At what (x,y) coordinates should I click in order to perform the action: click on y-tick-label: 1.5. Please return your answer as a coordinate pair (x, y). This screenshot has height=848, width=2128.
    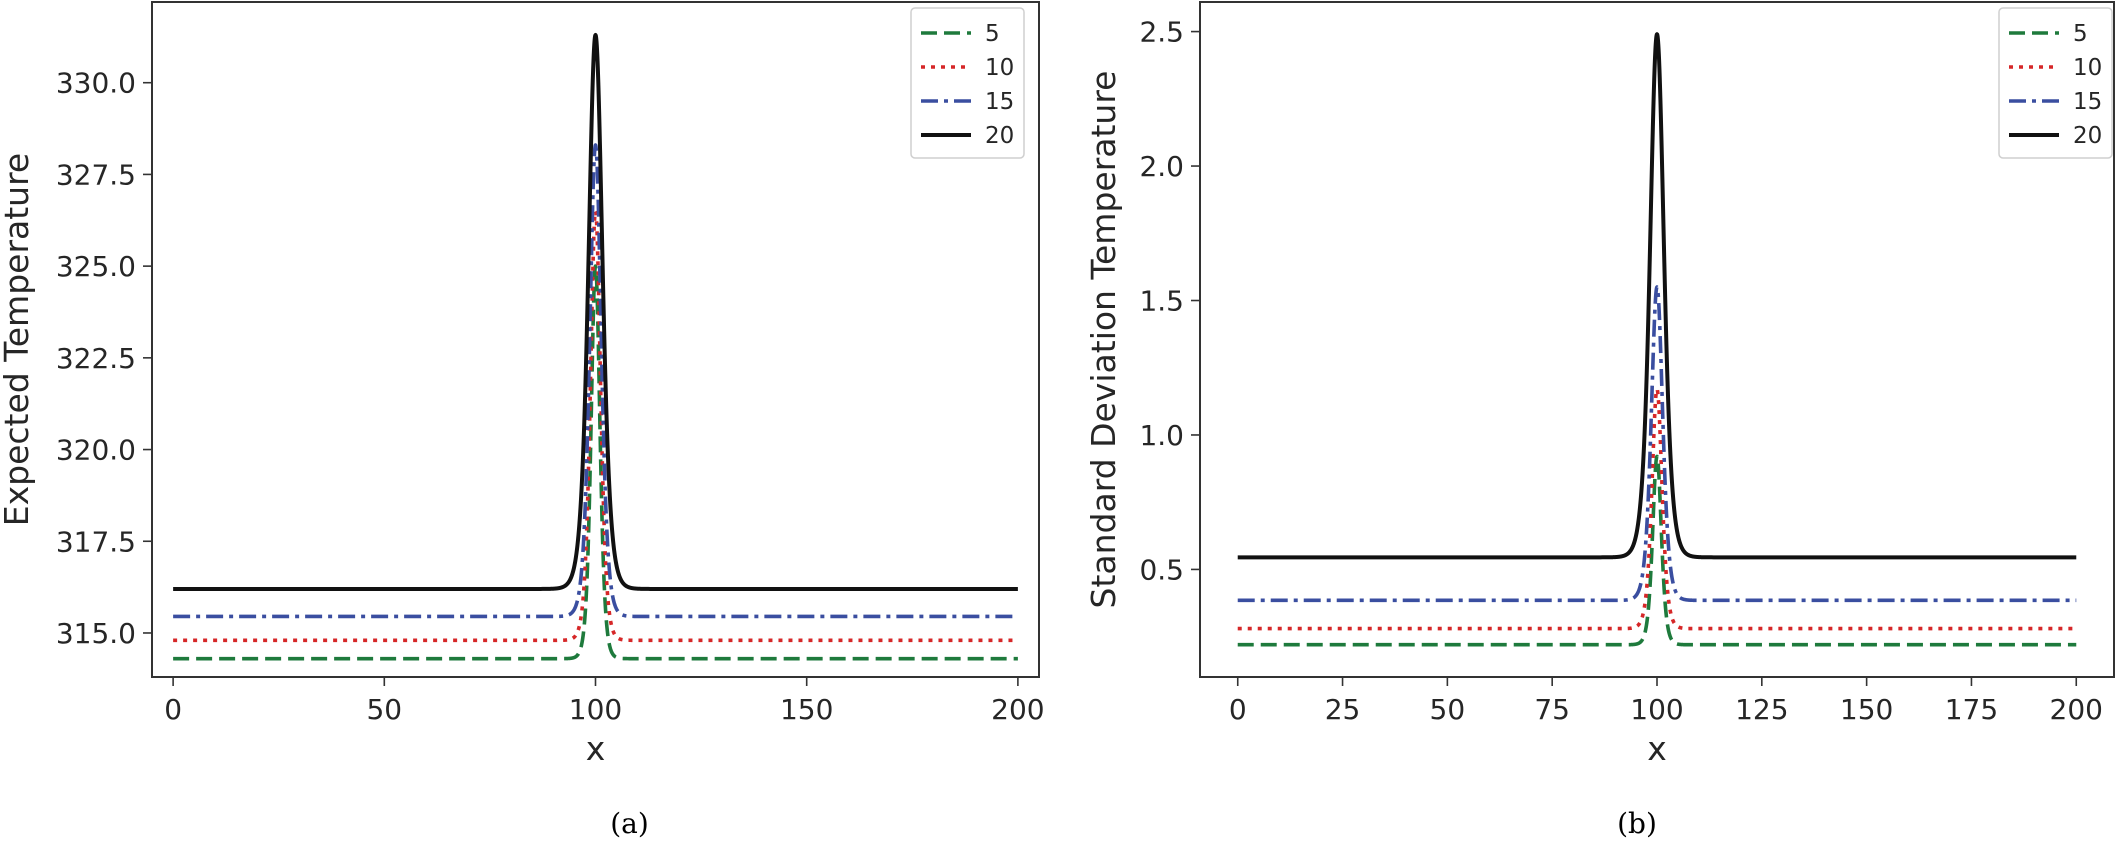
    Looking at the image, I should click on (1161, 301).